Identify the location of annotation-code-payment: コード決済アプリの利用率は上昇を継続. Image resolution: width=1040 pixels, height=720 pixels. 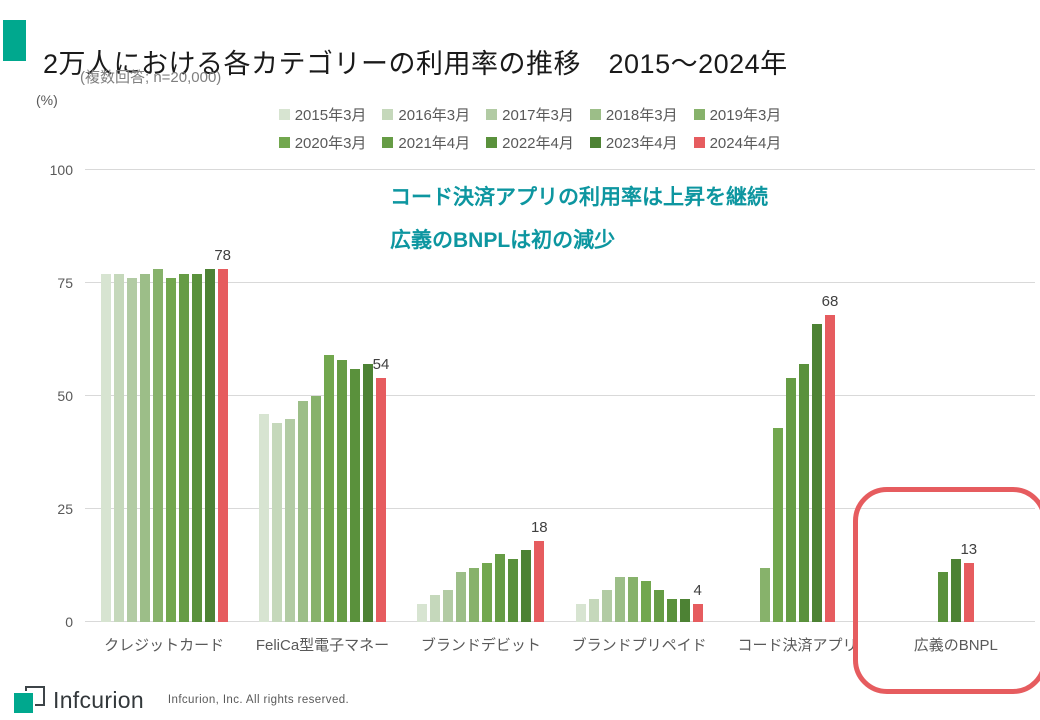
(579, 197).